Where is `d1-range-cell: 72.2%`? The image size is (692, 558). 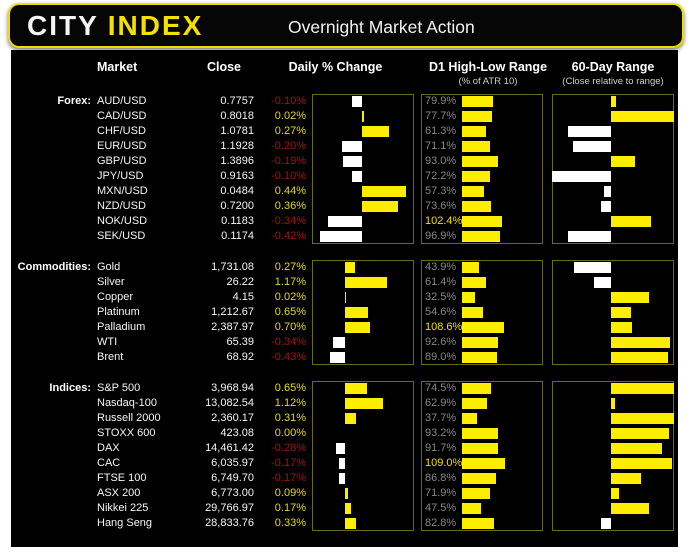 d1-range-cell: 72.2% is located at coordinates (482, 176).